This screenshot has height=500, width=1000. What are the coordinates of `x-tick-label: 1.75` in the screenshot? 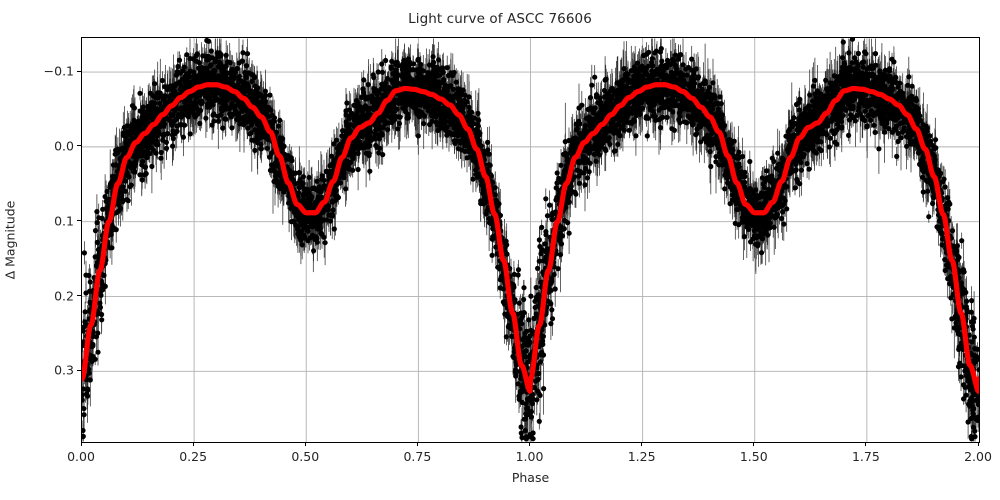 It's located at (865, 456).